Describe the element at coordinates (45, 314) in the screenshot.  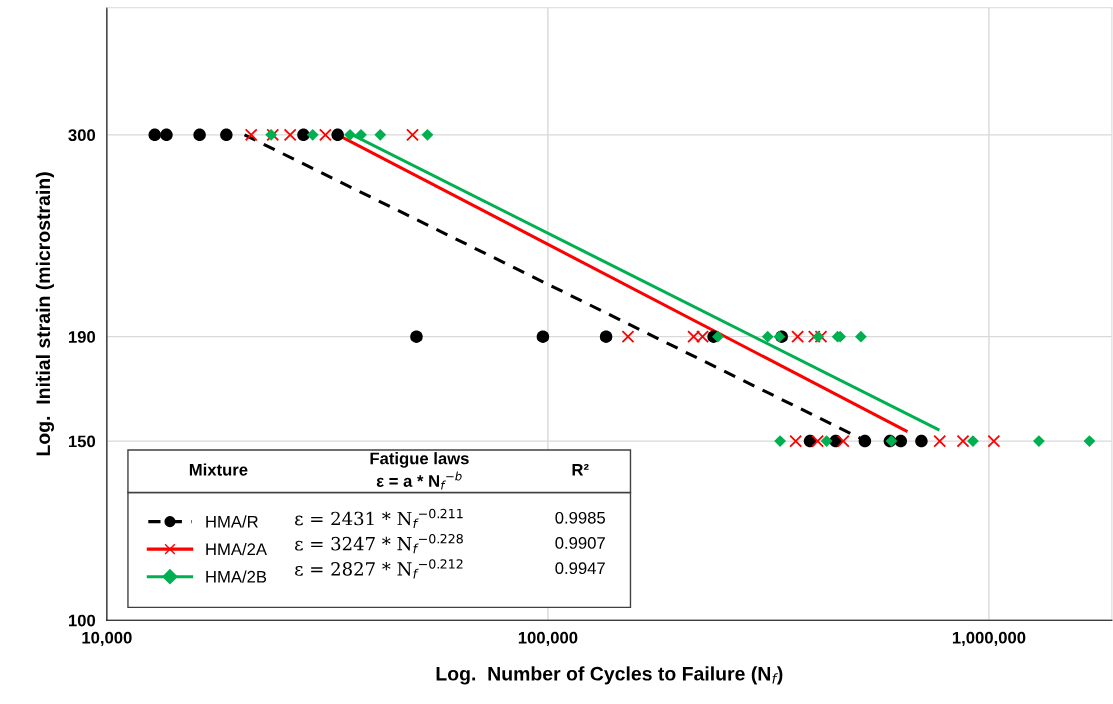
I see `y-axis-title: Log. Initial strain (microstrain)` at that location.